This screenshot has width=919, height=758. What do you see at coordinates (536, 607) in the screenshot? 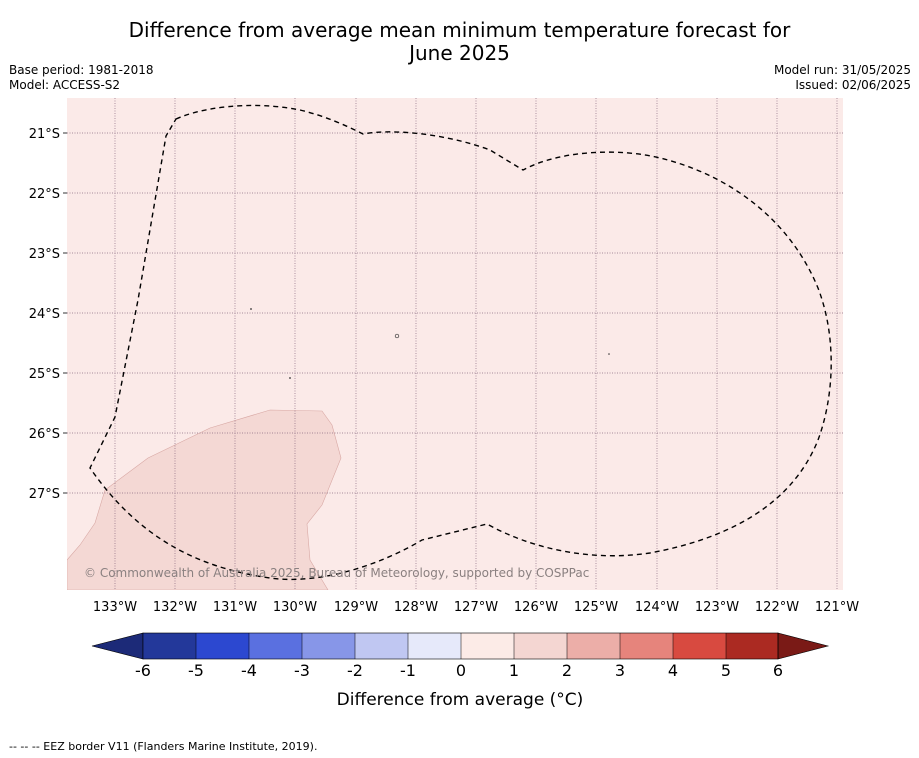
I see `lon-label: 126°W` at bounding box center [536, 607].